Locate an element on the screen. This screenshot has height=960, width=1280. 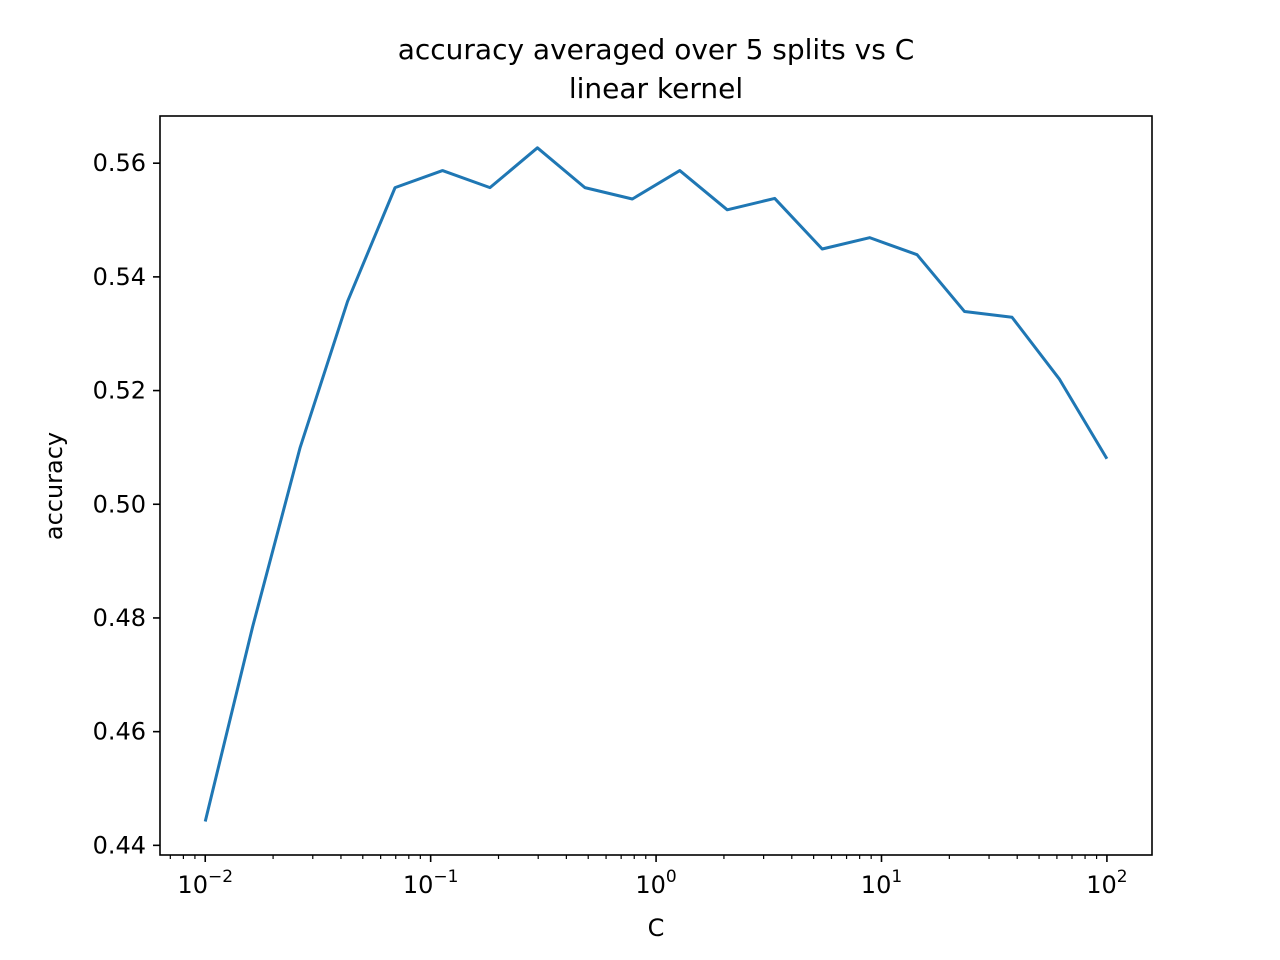
x-tick-label: 10⁻¹ is located at coordinates (431, 883).